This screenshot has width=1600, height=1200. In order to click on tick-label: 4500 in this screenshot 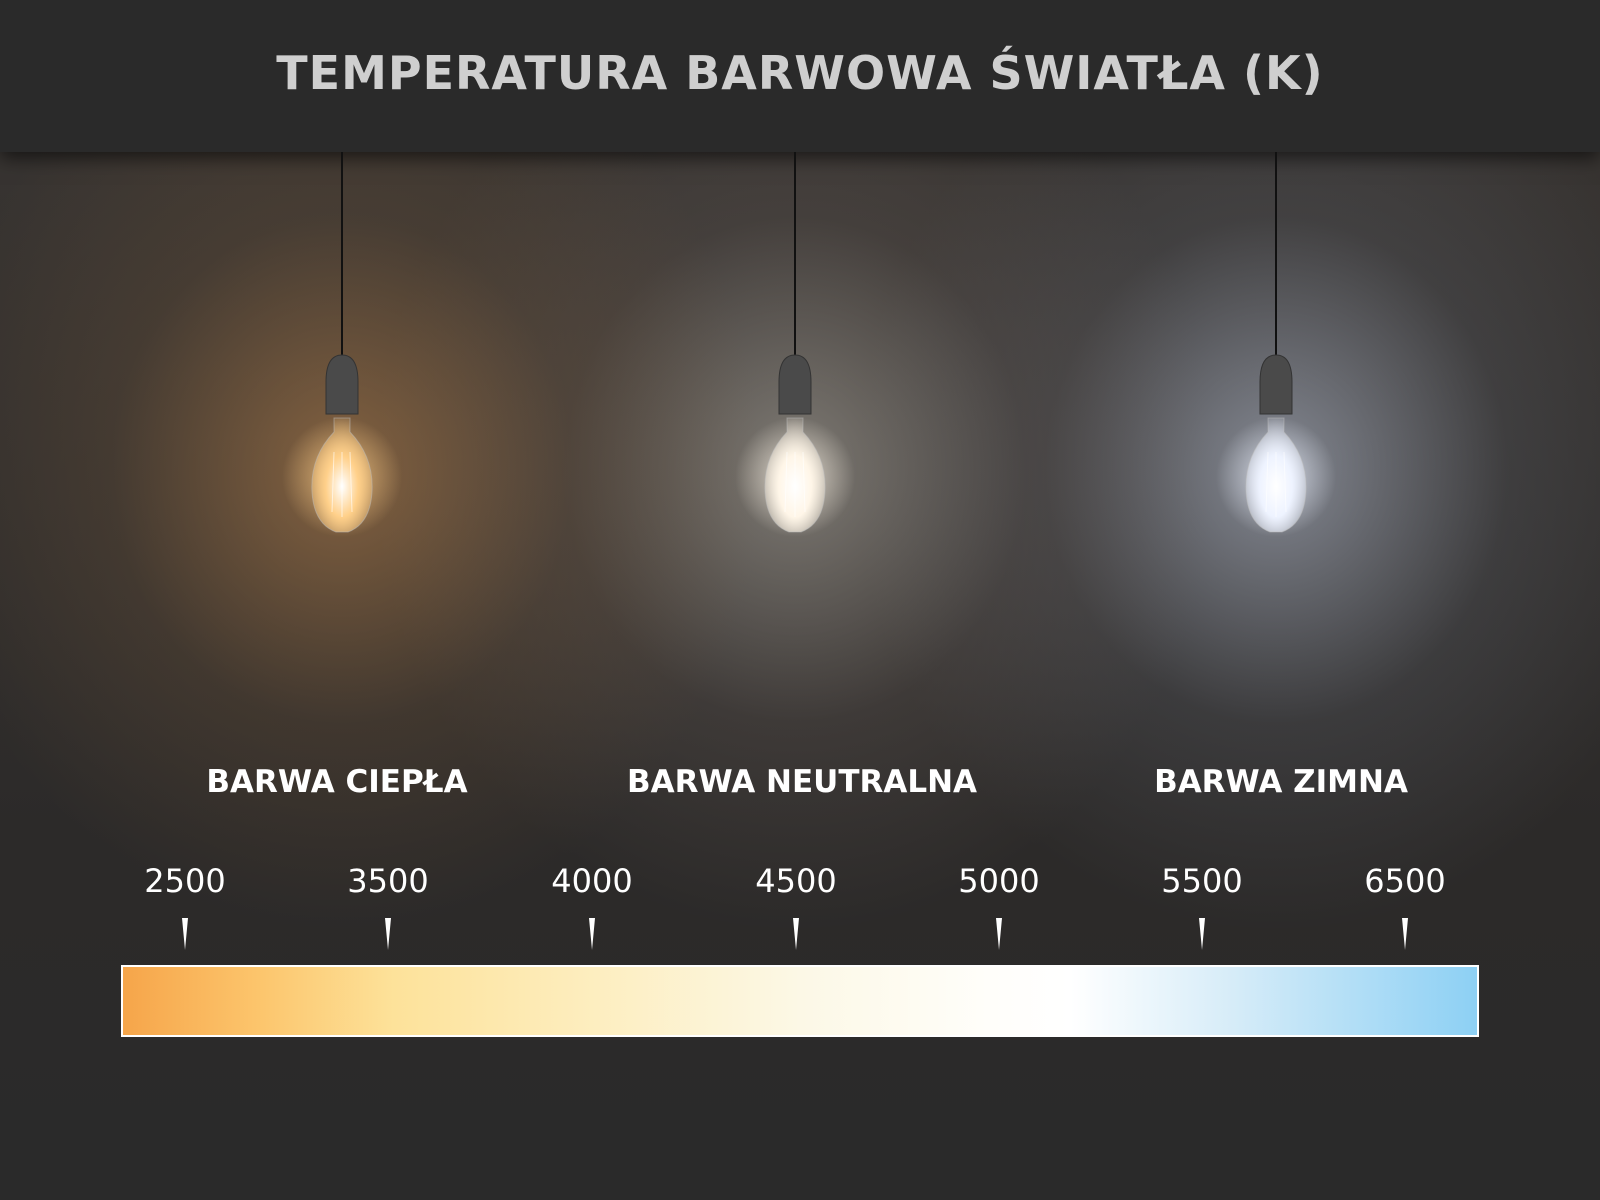, I will do `click(796, 881)`.